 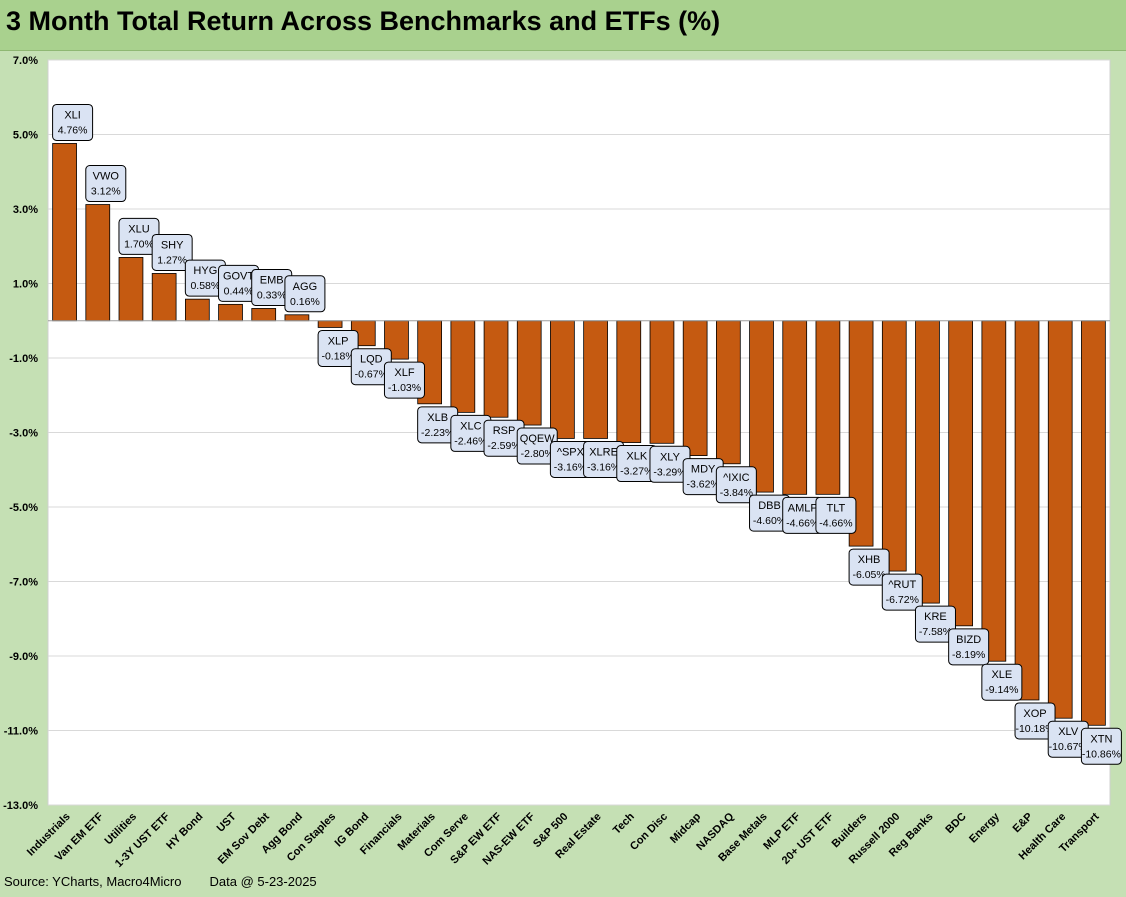 I want to click on data-label: DBB -4.60%, so click(x=770, y=513).